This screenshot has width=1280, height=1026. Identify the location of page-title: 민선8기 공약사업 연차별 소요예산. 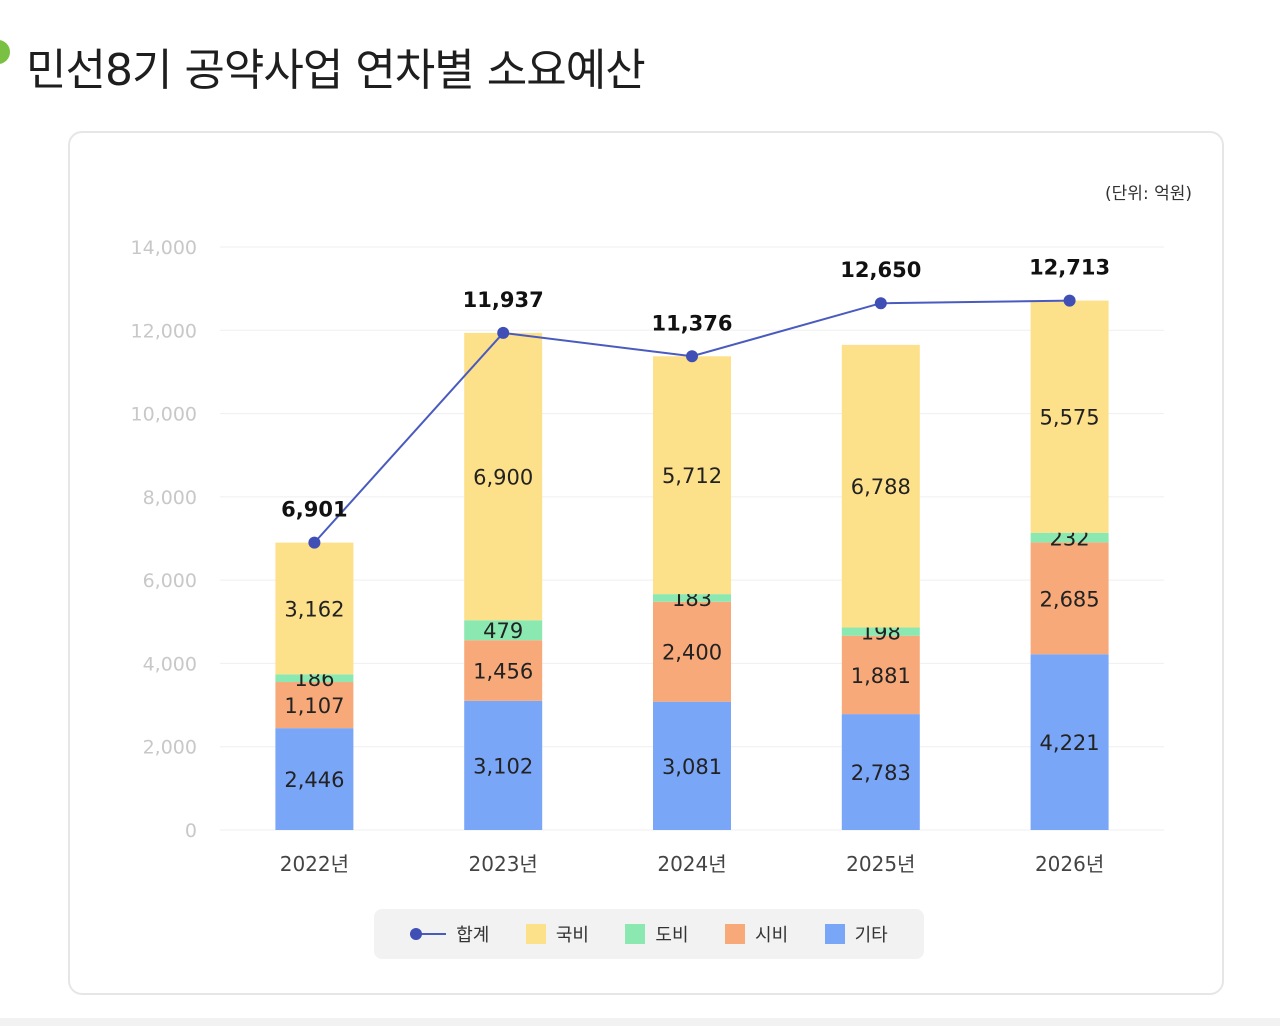
(336, 70).